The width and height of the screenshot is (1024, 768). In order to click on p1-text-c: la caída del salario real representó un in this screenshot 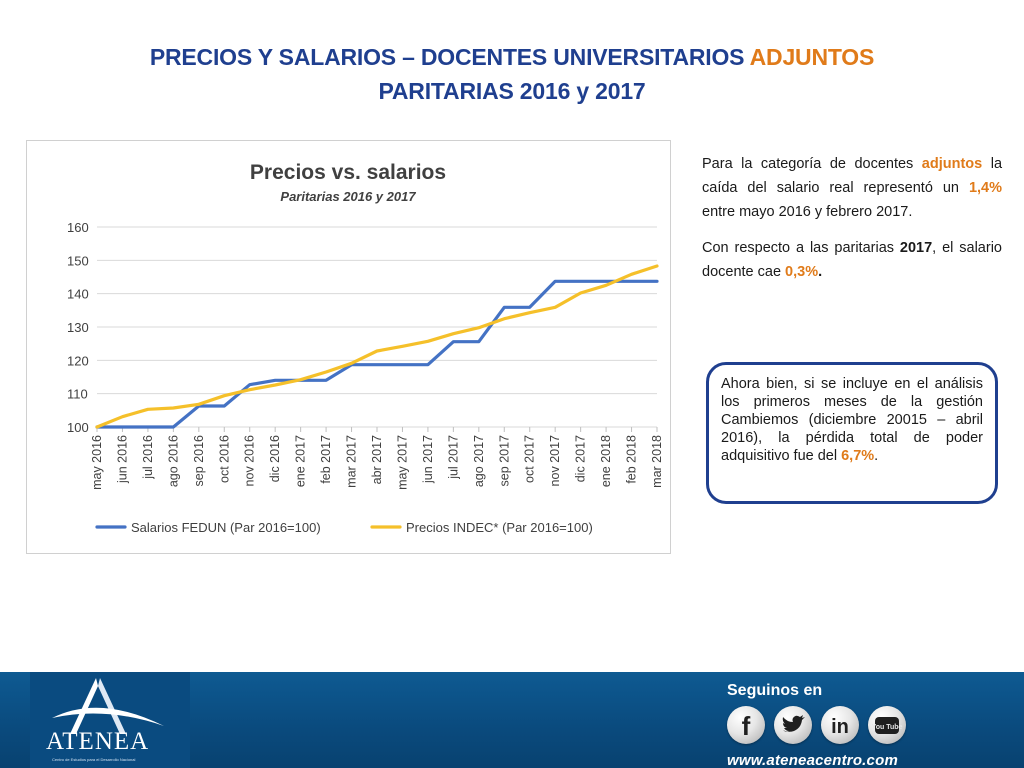, I will do `click(852, 176)`.